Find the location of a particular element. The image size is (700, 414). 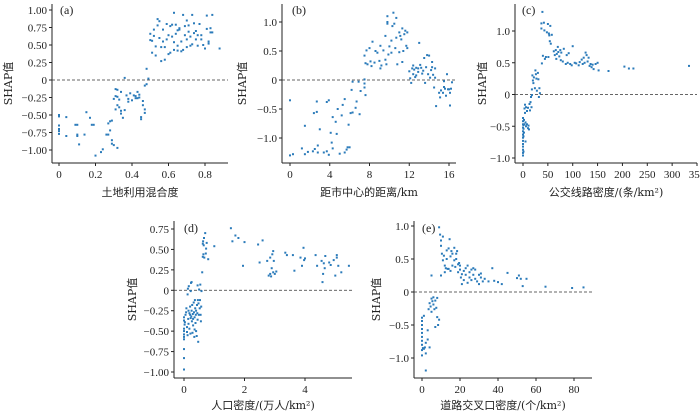

y-tick-label: 0.50 is located at coordinates (160, 250).